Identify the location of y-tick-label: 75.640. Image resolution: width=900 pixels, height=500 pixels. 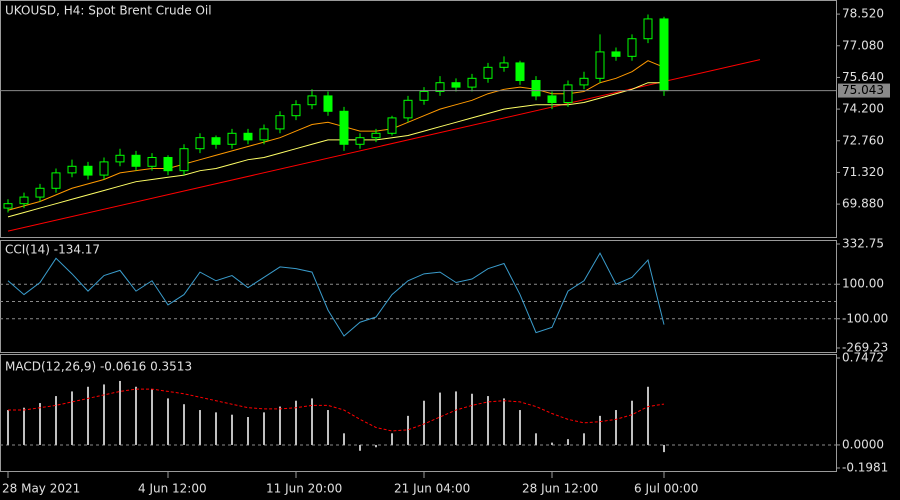
(863, 77).